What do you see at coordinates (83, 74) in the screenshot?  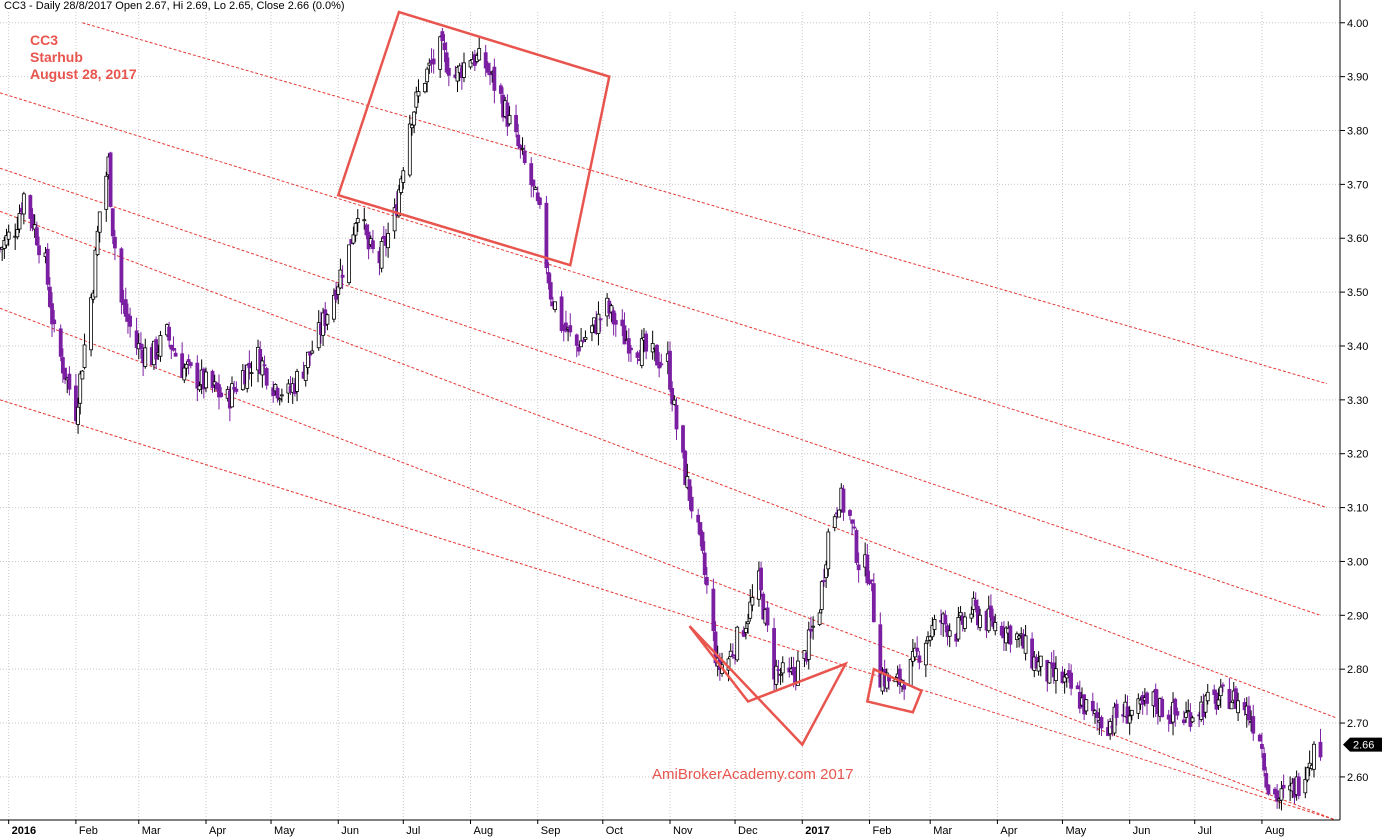 I see `annotation-date: August 28, 2017` at bounding box center [83, 74].